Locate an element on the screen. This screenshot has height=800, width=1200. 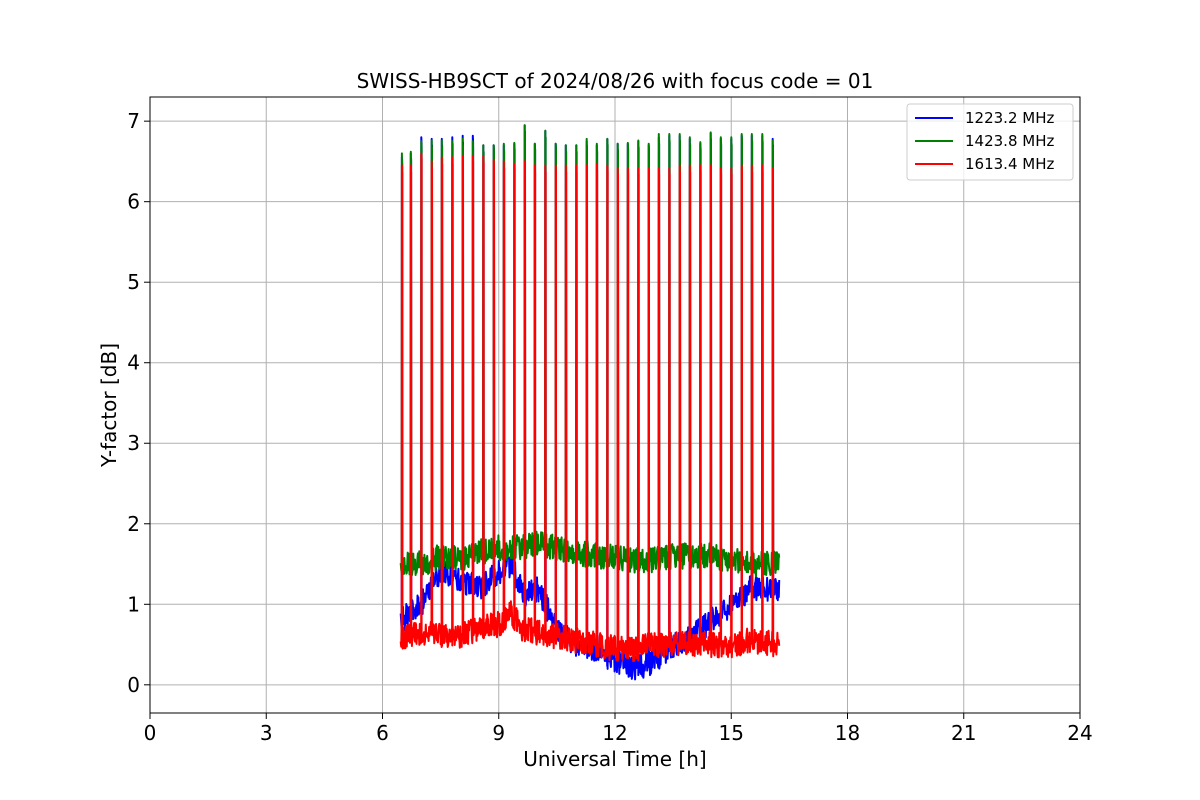
y-tick-label: 2 is located at coordinates (133, 524).